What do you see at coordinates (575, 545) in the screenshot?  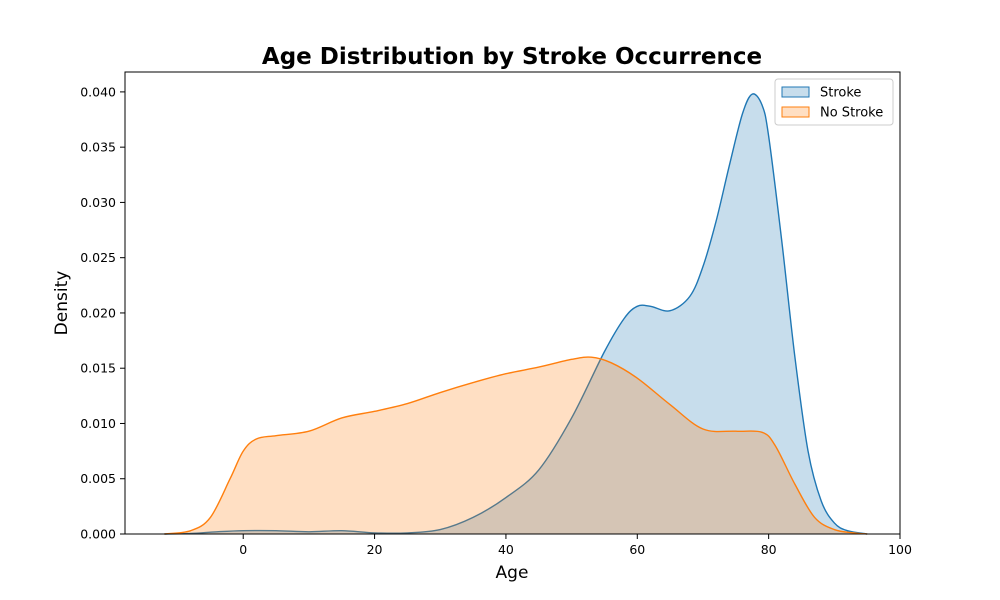 I see `x-axis: 0 20 40 60 80 100` at bounding box center [575, 545].